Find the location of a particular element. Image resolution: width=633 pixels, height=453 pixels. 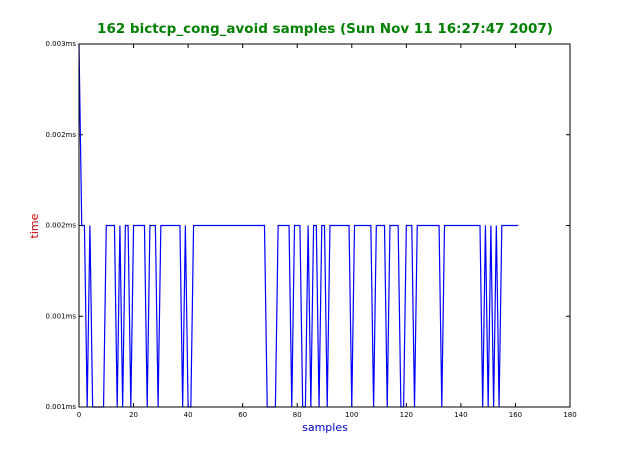

x-tick-label: 80 is located at coordinates (297, 415).